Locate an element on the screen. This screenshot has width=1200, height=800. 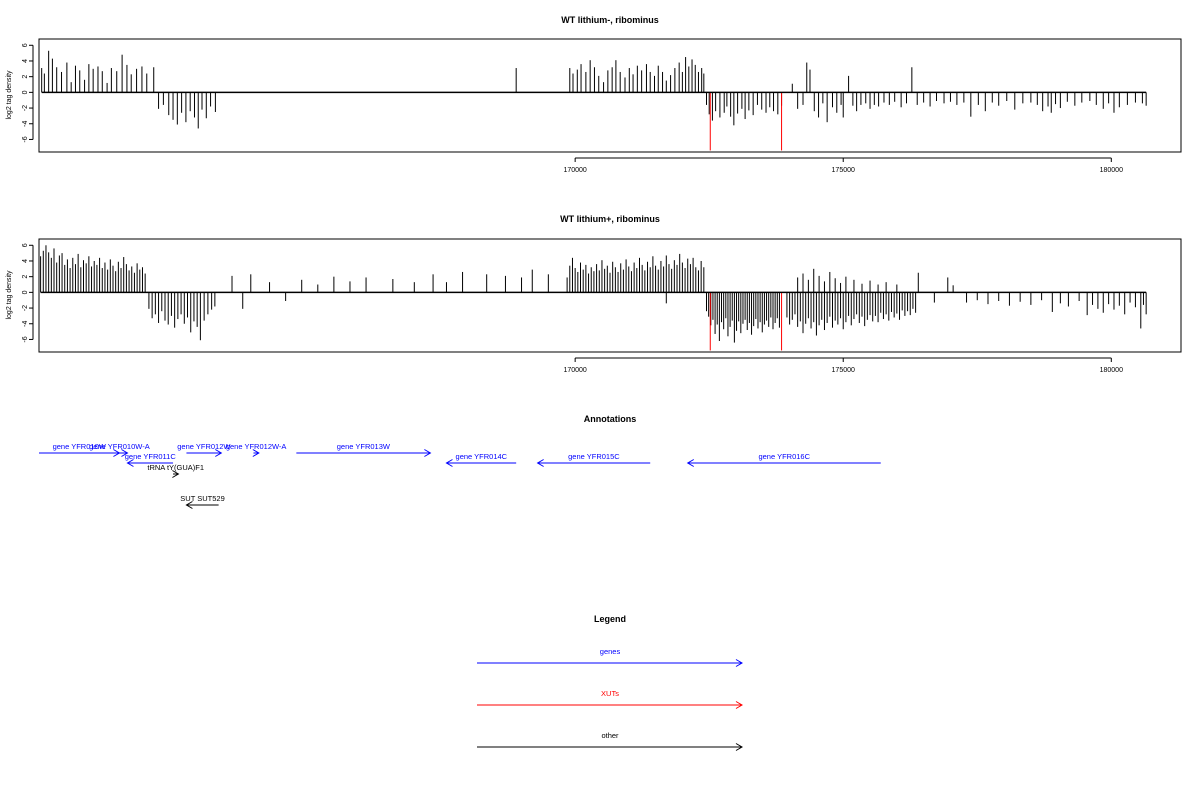
annotation-feature: gene YFR015C is located at coordinates (593, 459).